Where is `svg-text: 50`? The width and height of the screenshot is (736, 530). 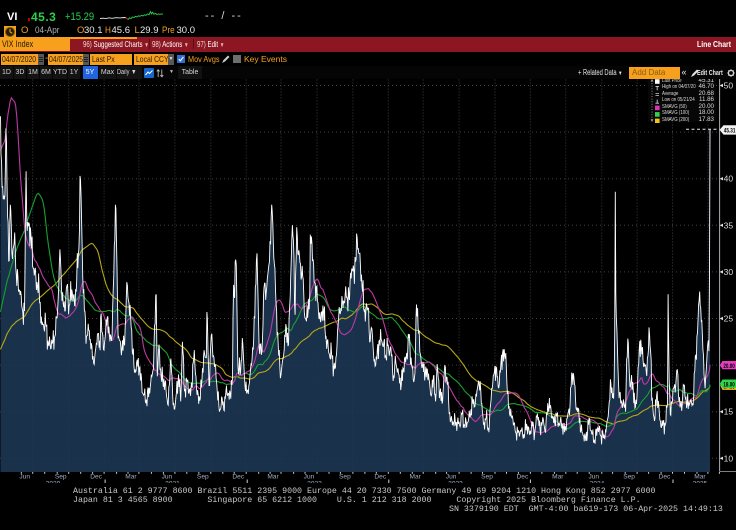 svg-text: 50 is located at coordinates (729, 86).